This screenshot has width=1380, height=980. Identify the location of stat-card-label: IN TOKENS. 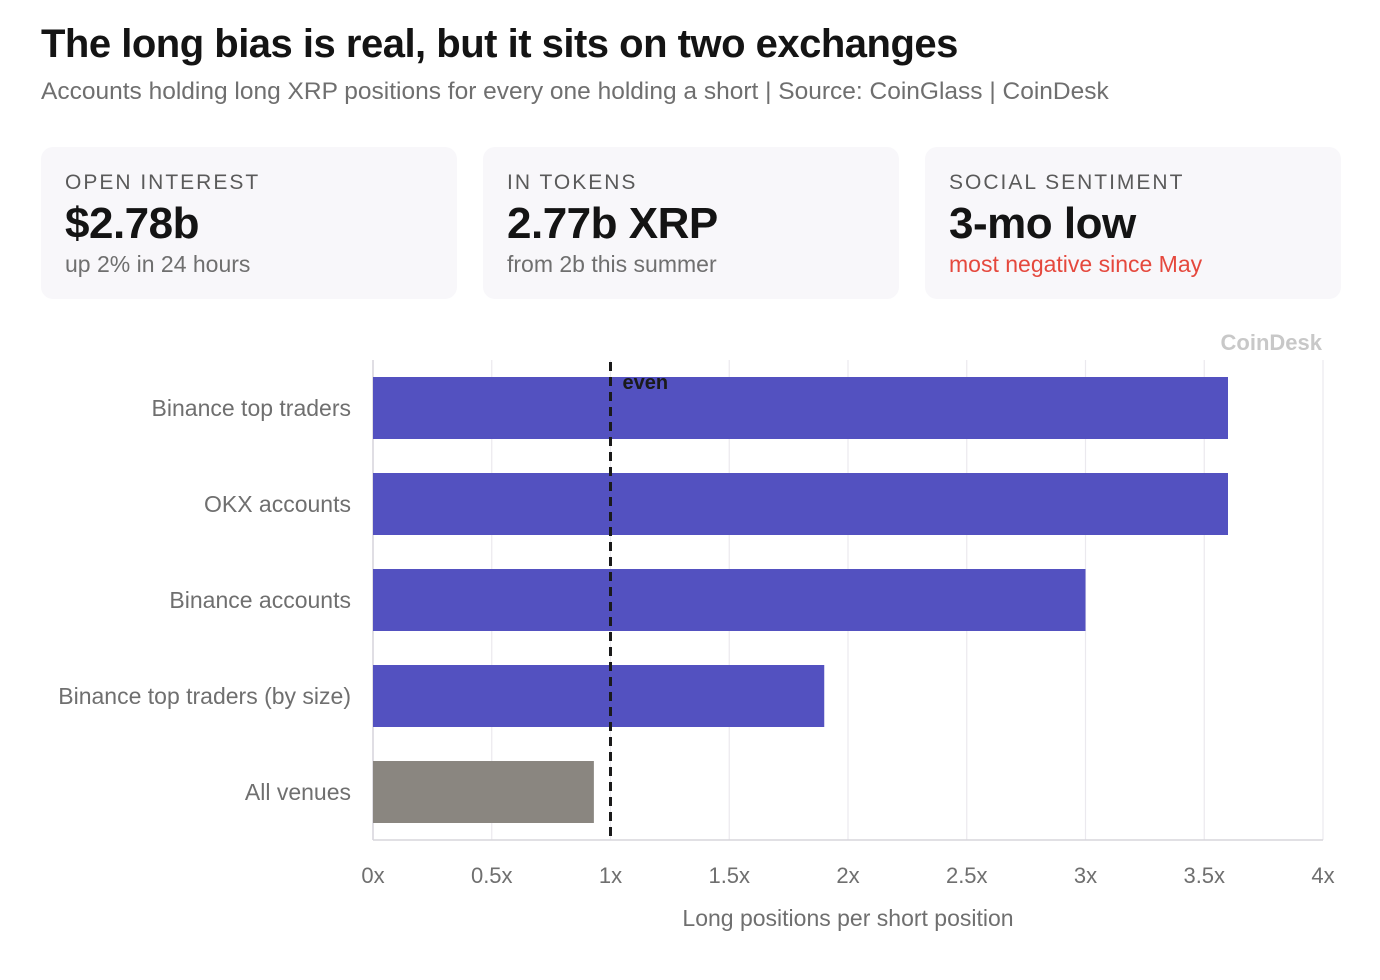
(572, 182).